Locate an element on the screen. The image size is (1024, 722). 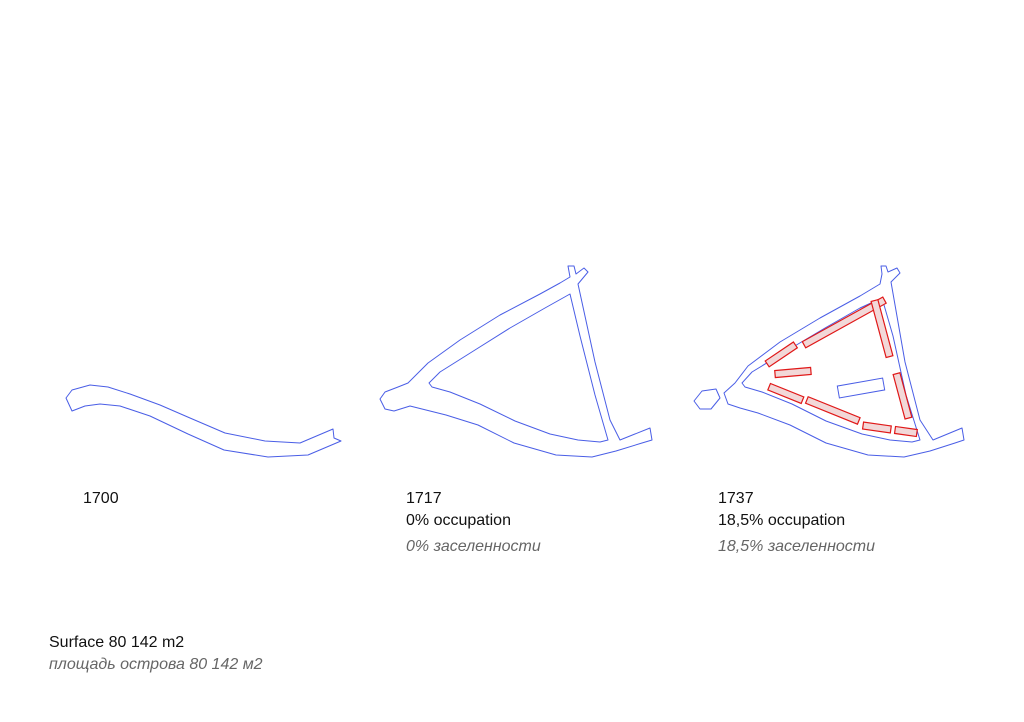
occupation-label-1717: 0% occupation is located at coordinates (458, 520).